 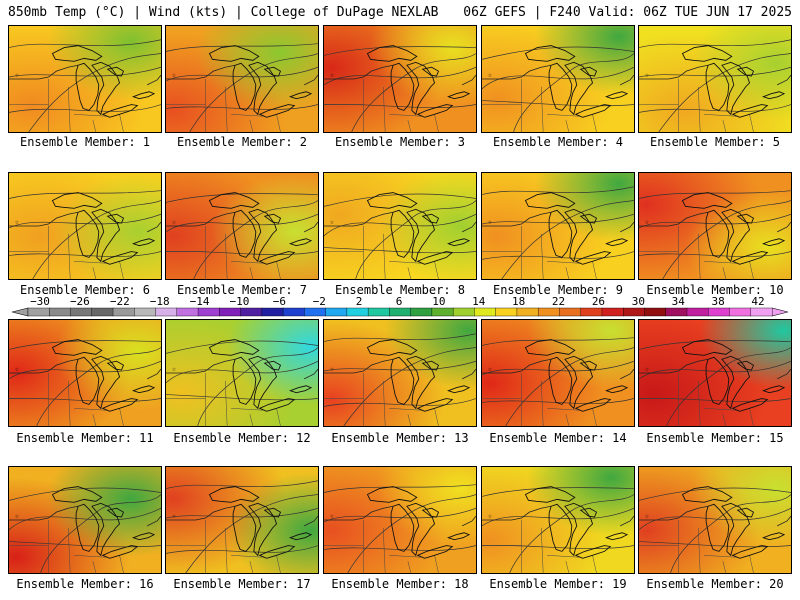 I want to click on colorbar-tick-label: 34, so click(x=679, y=302).